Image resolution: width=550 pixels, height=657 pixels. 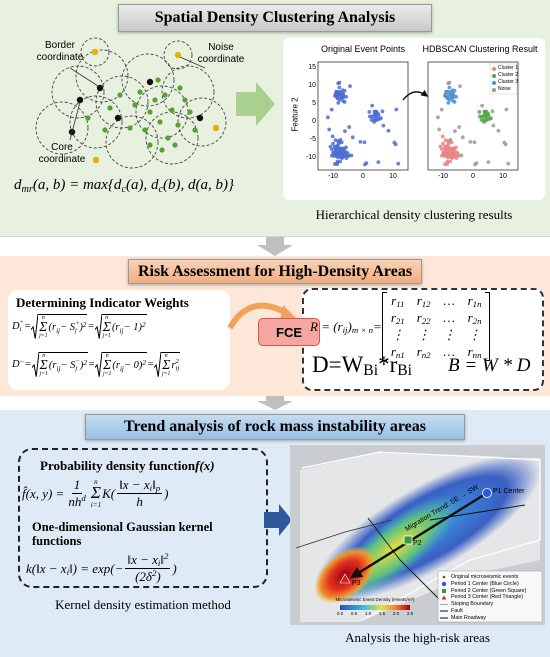 What do you see at coordinates (43, 493) in the screenshot?
I see `formula-text: f̂(x, y) =` at bounding box center [43, 493].